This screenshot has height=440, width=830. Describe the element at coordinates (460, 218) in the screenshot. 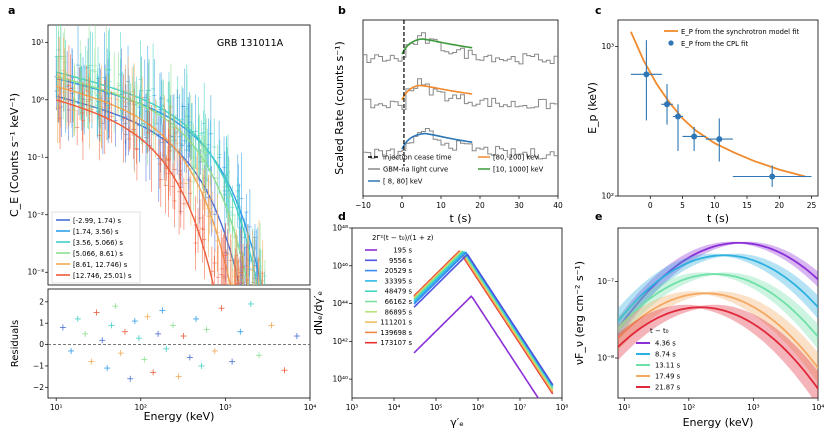

I see `x-axis-label: t (s)` at that location.